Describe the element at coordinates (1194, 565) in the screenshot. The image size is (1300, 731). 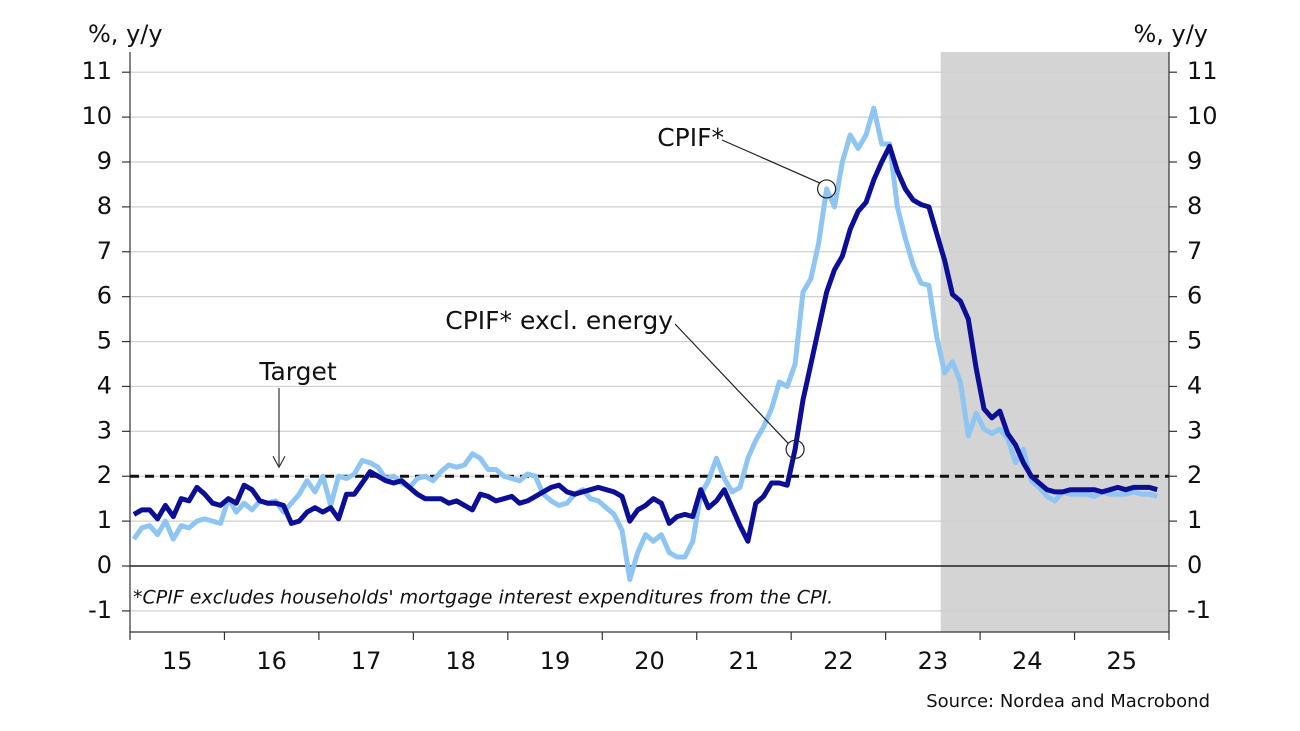
I see `y2-tick-label: 0` at that location.